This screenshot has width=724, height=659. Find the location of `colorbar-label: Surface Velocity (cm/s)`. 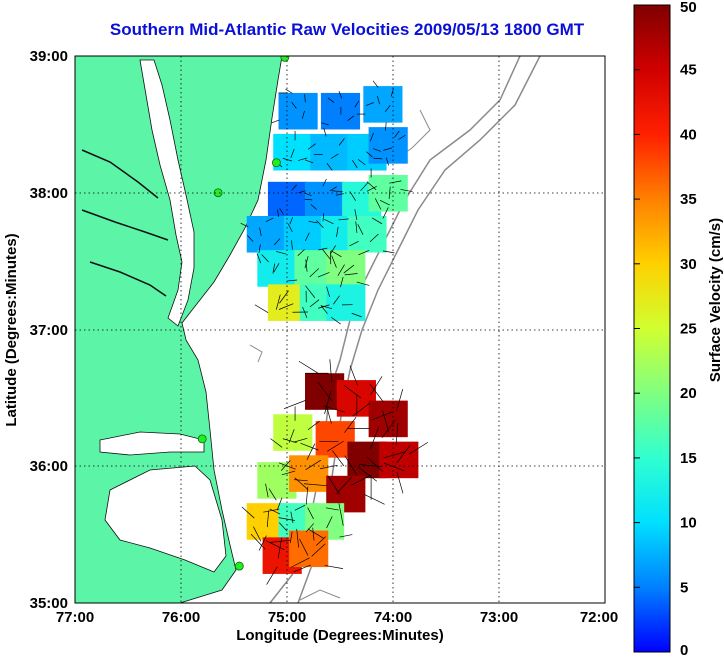

colorbar-label: Surface Velocity (cm/s) is located at coordinates (715, 300).